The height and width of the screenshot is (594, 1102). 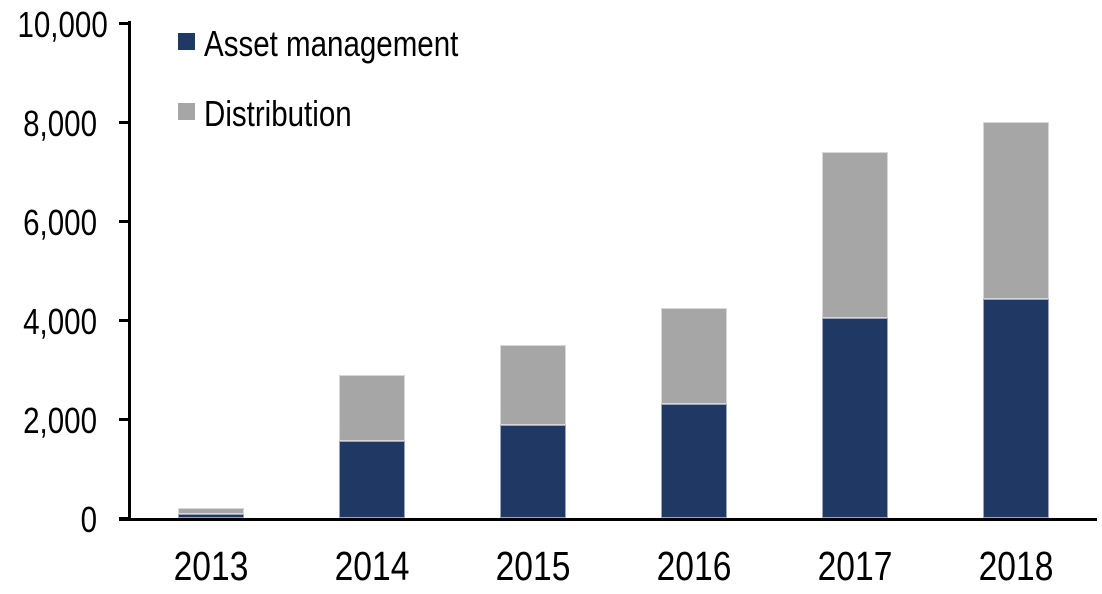 What do you see at coordinates (186, 111) in the screenshot?
I see `legend-swatch-distribution-icon` at bounding box center [186, 111].